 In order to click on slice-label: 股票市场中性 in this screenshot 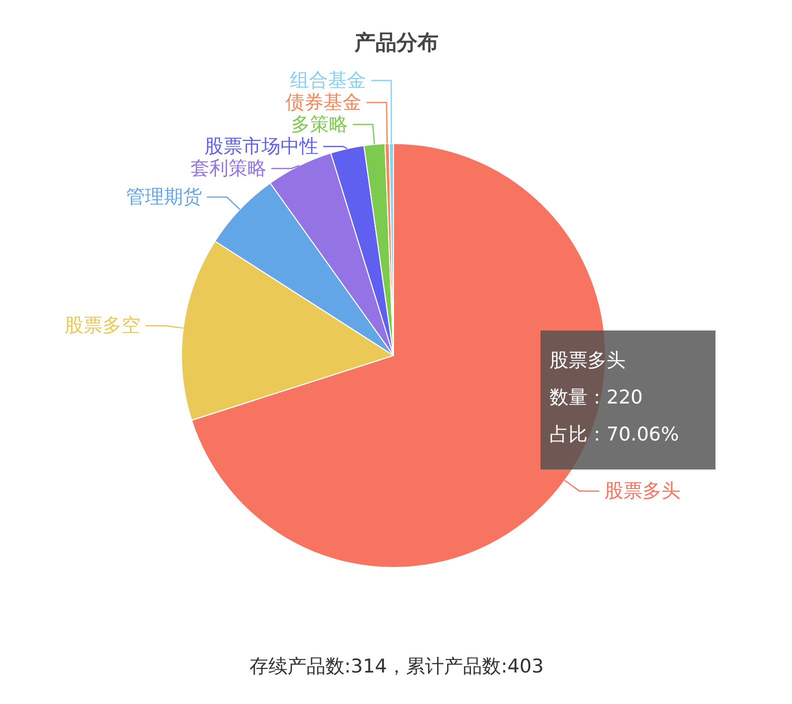, I will do `click(261, 147)`.